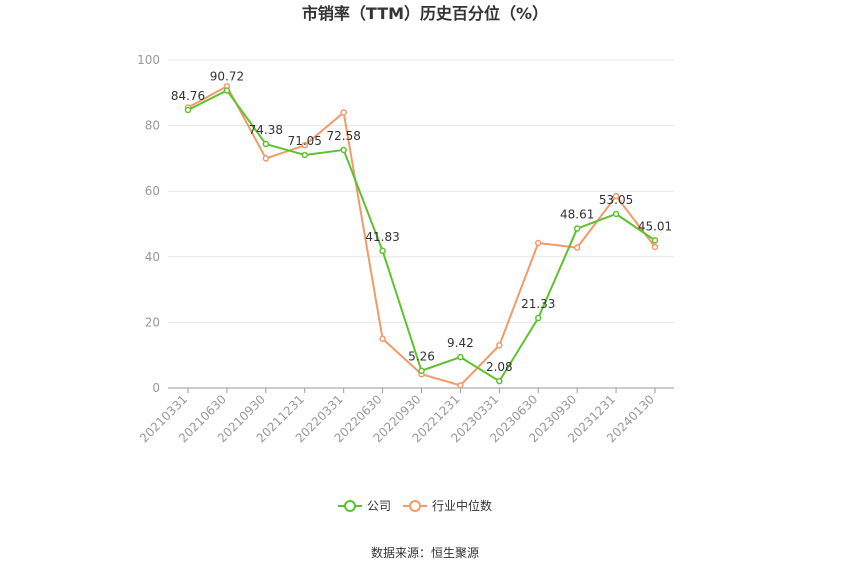 The height and width of the screenshot is (574, 850). Describe the element at coordinates (382, 237) in the screenshot. I see `data-label: 41.83` at that location.